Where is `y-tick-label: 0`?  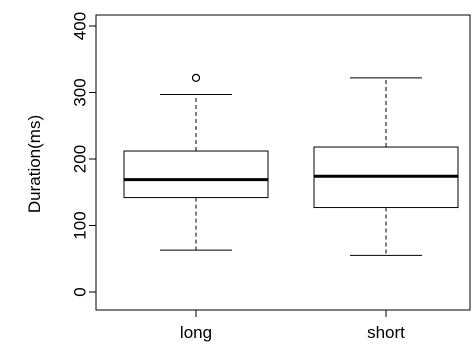 y-tick-label: 0 is located at coordinates (80, 291).